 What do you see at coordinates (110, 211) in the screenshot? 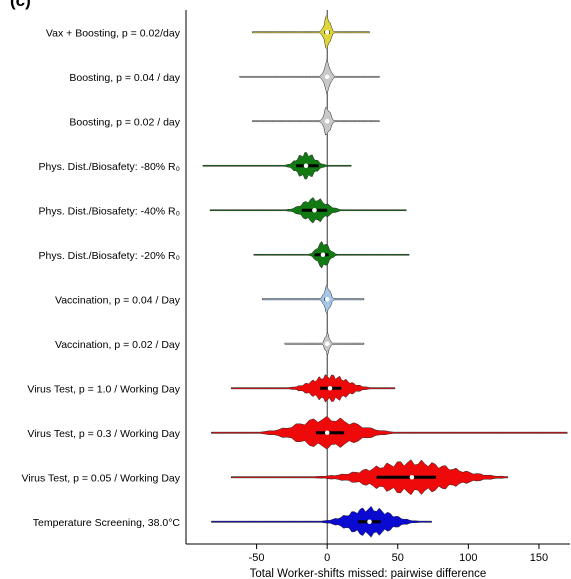
I see `category-label: Phys. Dist./Biosafety: -40% R₀` at bounding box center [110, 211].